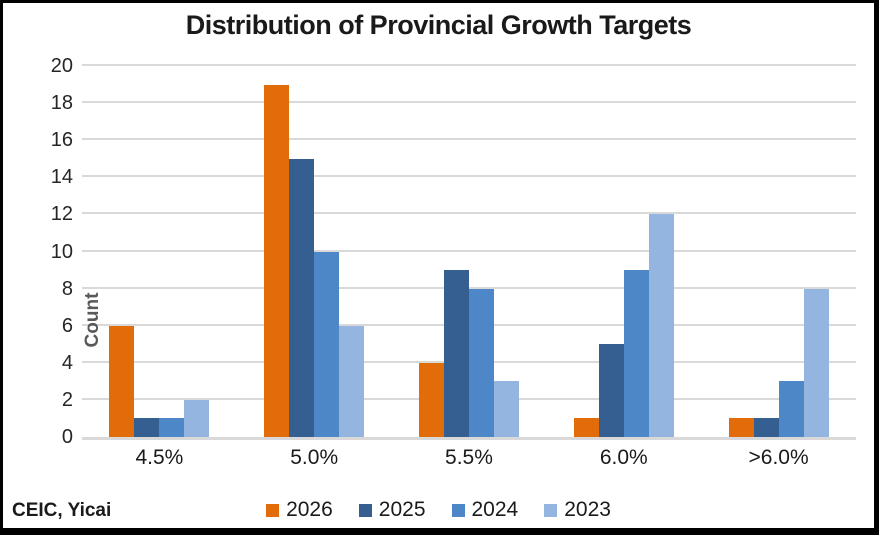  I want to click on bar-2024-4.5%, so click(172, 427).